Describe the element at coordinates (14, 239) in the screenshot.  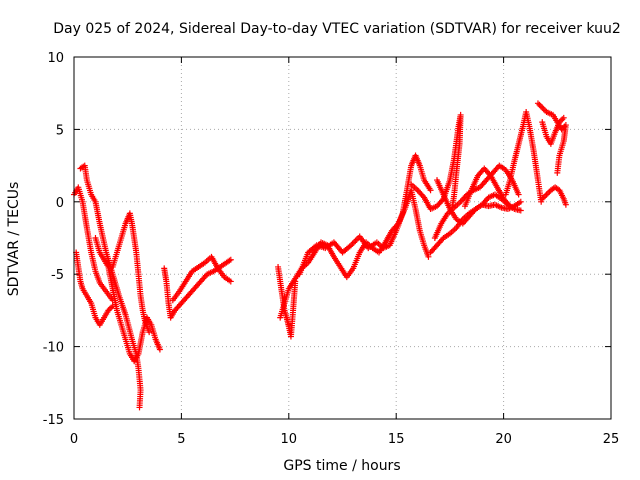
I see `y-axis-label: SDTVAR / TECUs` at that location.